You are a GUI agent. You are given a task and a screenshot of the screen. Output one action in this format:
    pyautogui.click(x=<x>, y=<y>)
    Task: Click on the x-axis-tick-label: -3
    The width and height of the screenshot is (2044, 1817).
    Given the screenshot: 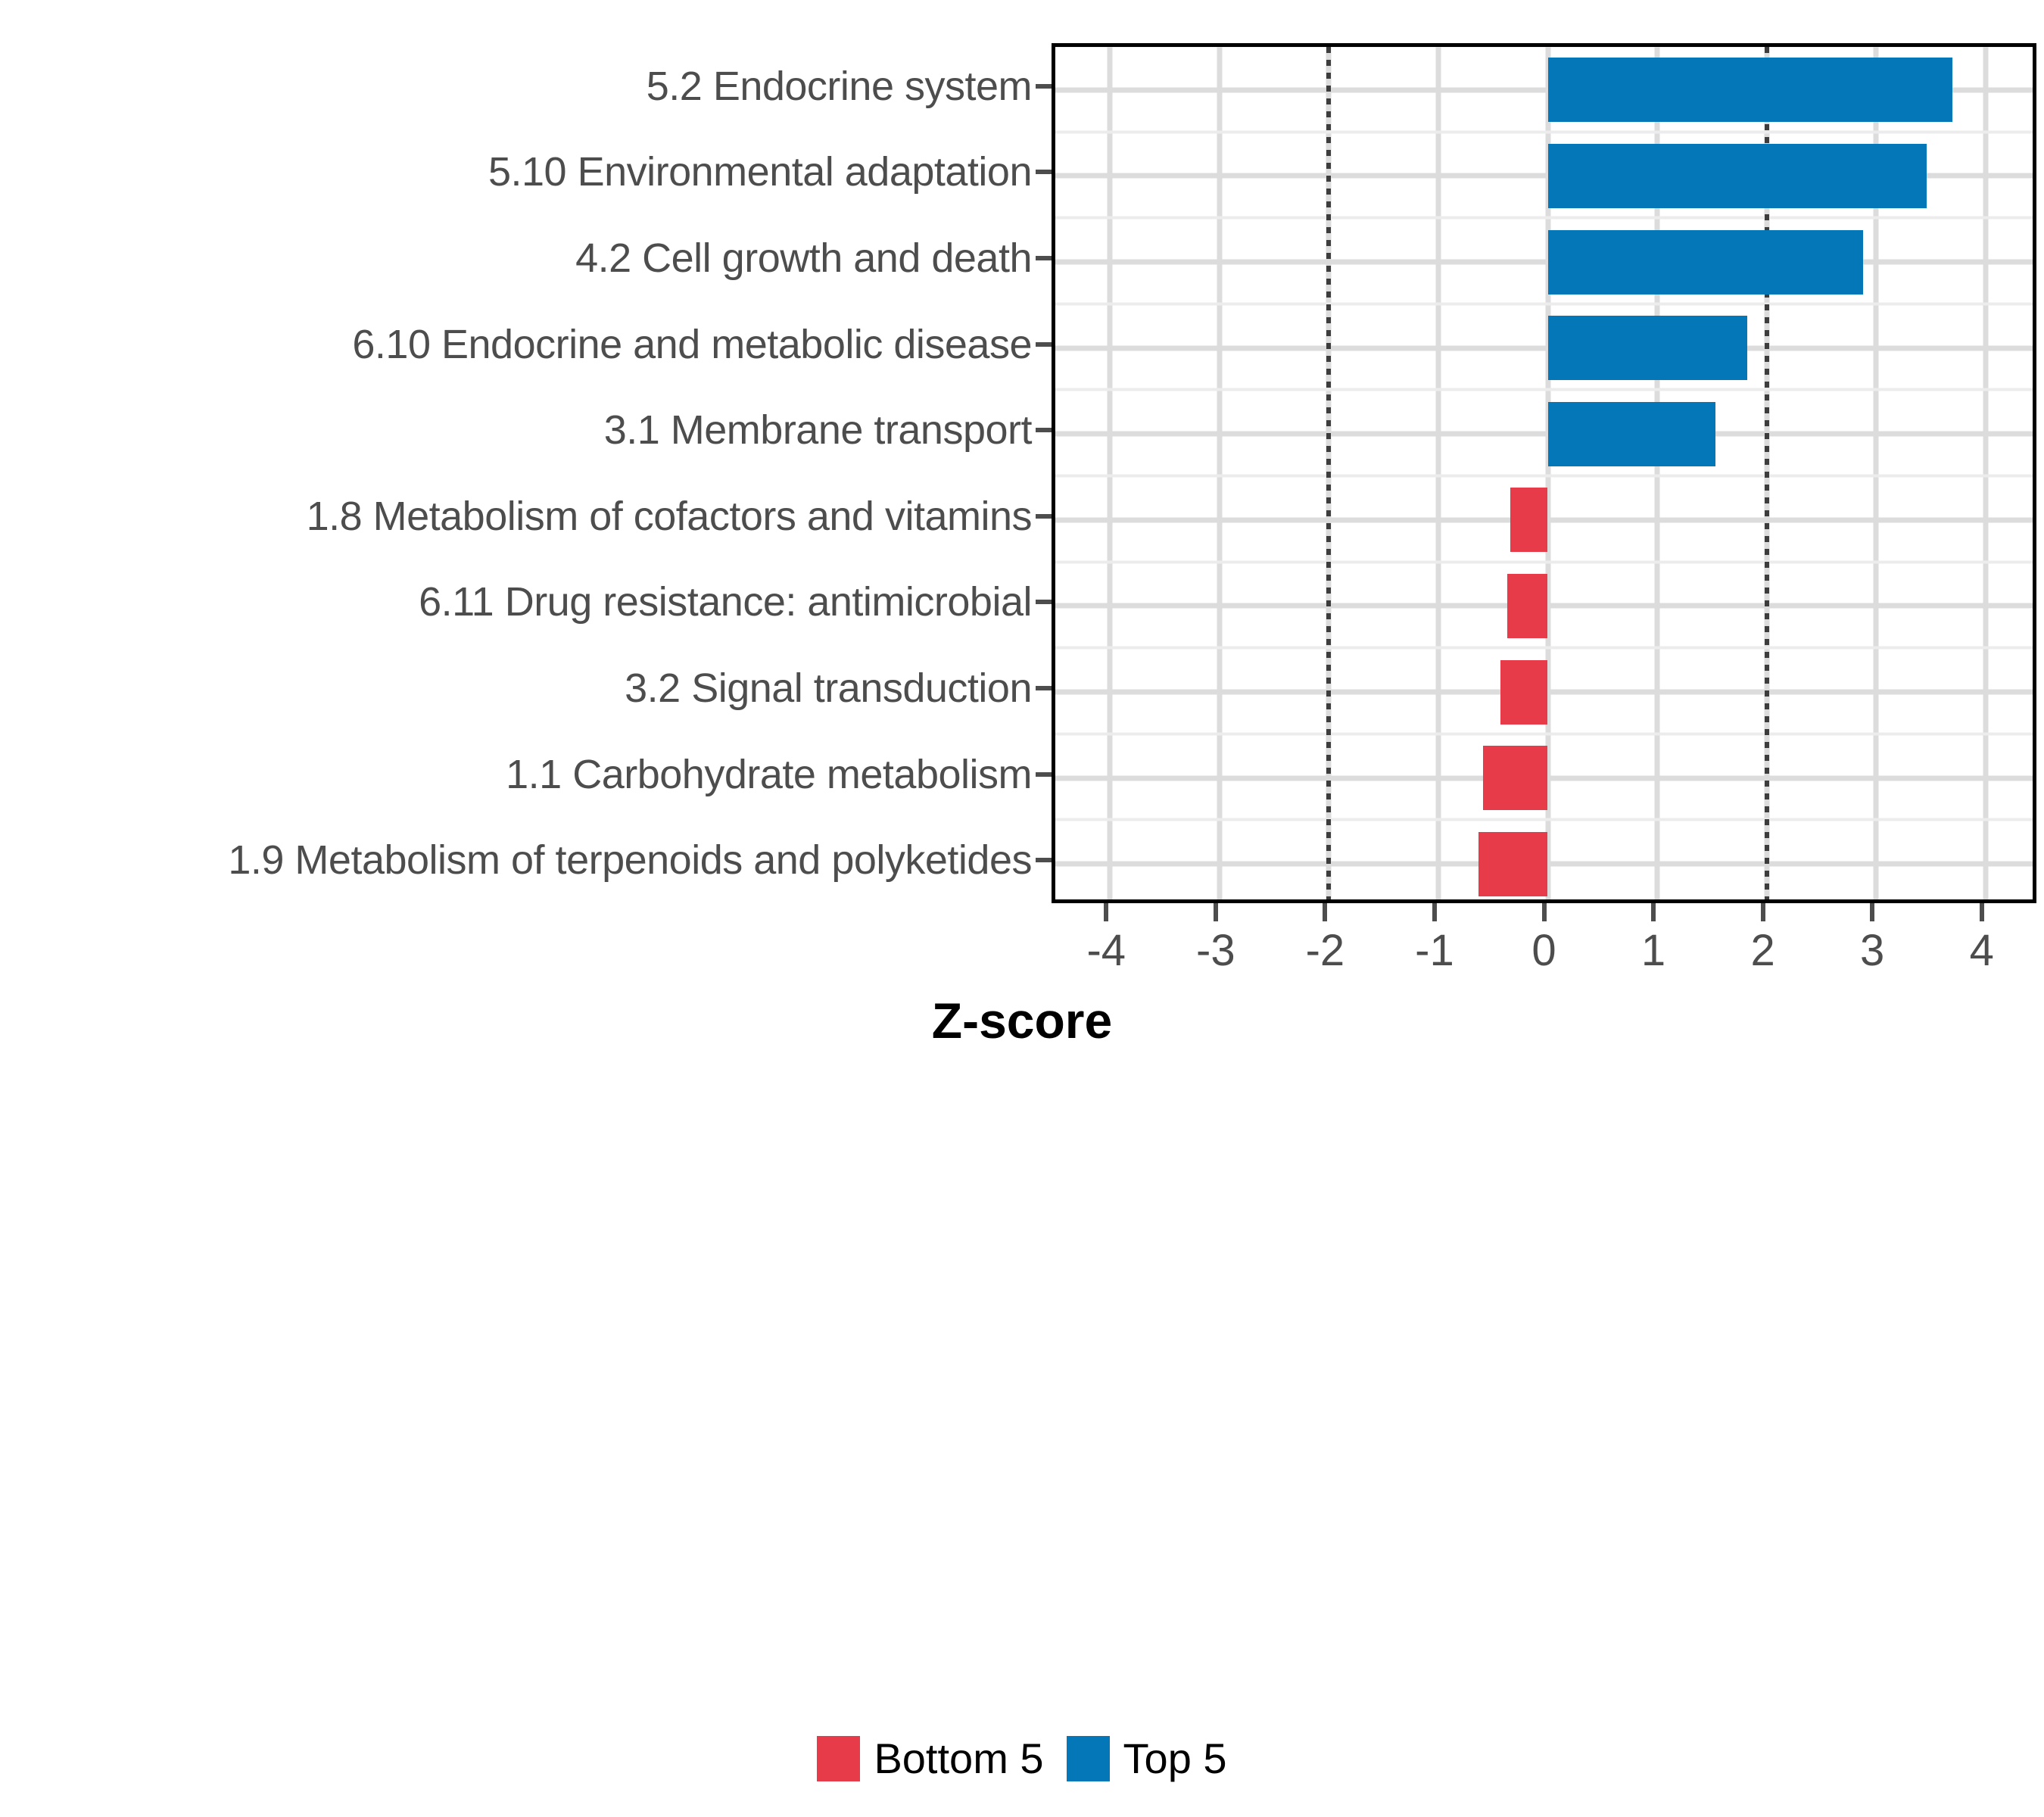 What is the action you would take?
    pyautogui.click(x=1215, y=950)
    